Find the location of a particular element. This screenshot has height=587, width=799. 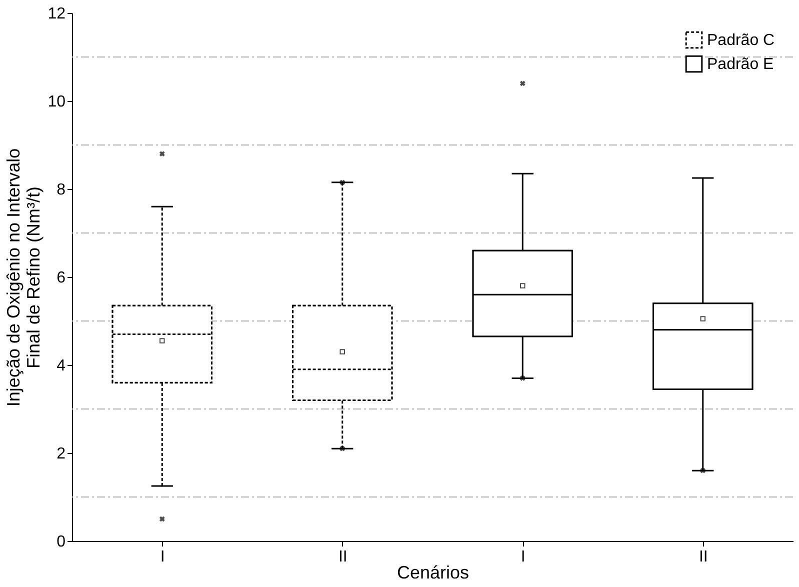

y-tick-label: 2 is located at coordinates (61, 454).